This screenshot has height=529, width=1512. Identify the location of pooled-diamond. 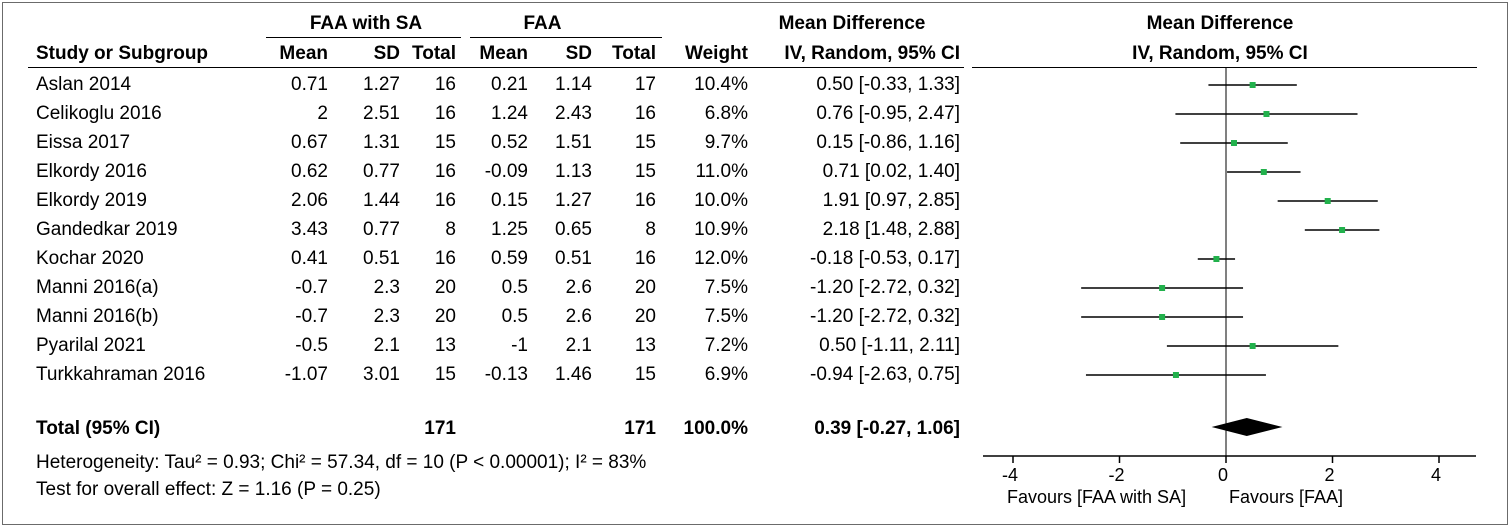
(1247, 427).